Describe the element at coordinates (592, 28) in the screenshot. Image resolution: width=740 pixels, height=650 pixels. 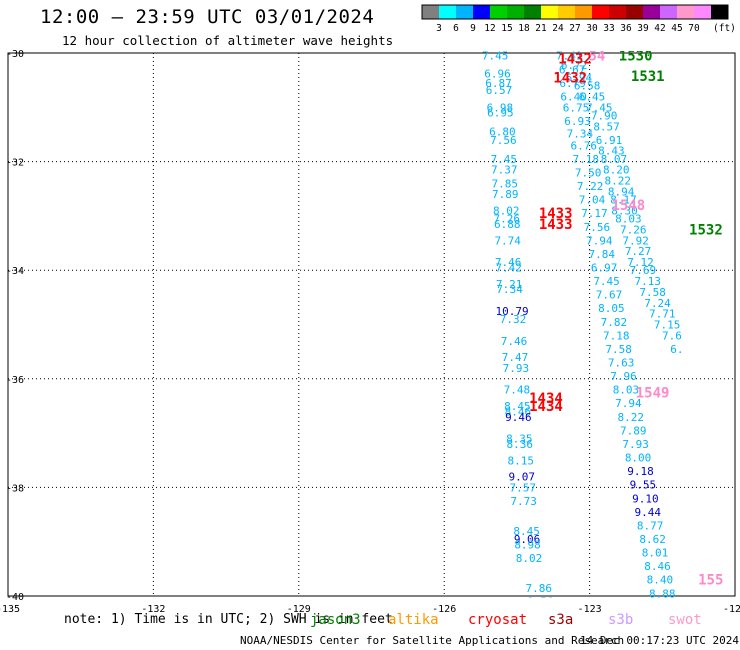
I see `colorbar-tick-label: 30` at that location.